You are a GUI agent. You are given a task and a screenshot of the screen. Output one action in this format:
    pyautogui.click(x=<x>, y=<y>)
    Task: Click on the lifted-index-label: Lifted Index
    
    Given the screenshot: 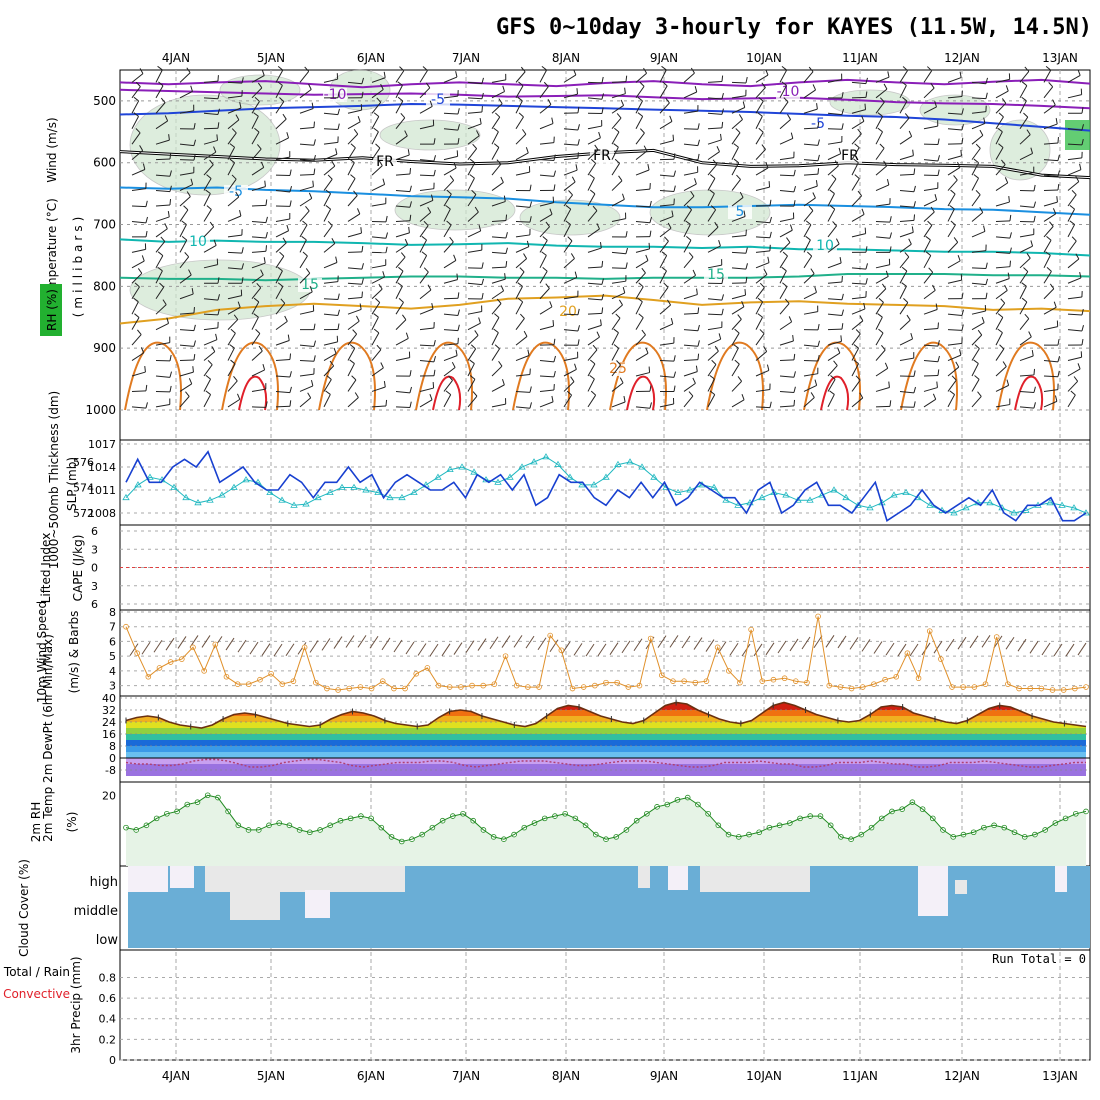 What is the action you would take?
    pyautogui.click(x=46, y=568)
    